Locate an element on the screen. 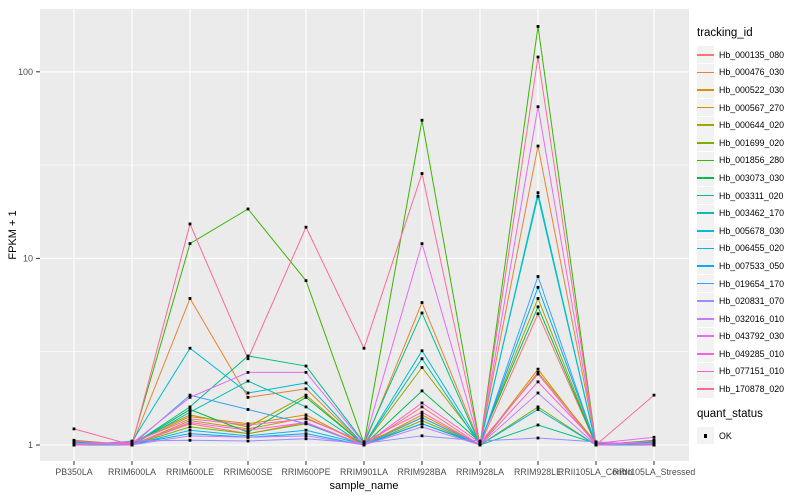 The height and width of the screenshot is (500, 800). legend-item-label: Hb_019654_170 is located at coordinates (752, 283).